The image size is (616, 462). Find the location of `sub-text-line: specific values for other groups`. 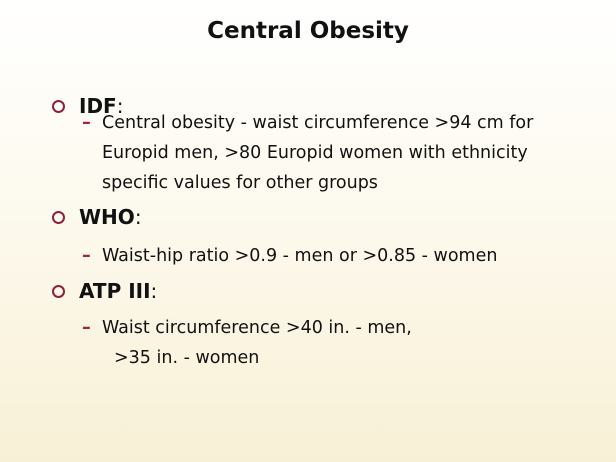

sub-text-line: specific values for other groups is located at coordinates (240, 183).